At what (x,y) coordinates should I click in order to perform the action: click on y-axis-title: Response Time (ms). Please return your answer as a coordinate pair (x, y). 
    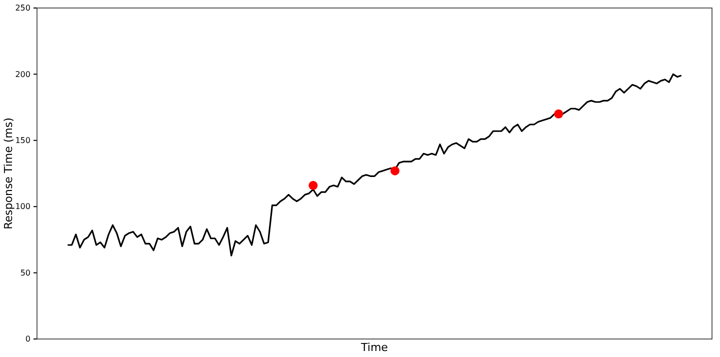
    Looking at the image, I should click on (8, 174).